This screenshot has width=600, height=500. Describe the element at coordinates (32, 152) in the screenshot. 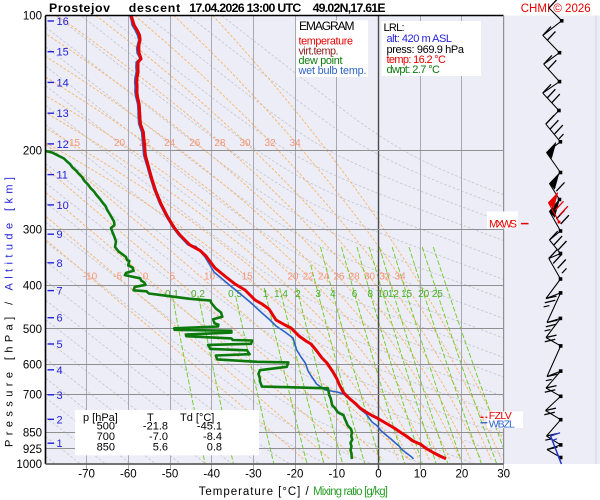

I see `svg-text: 200` at that location.